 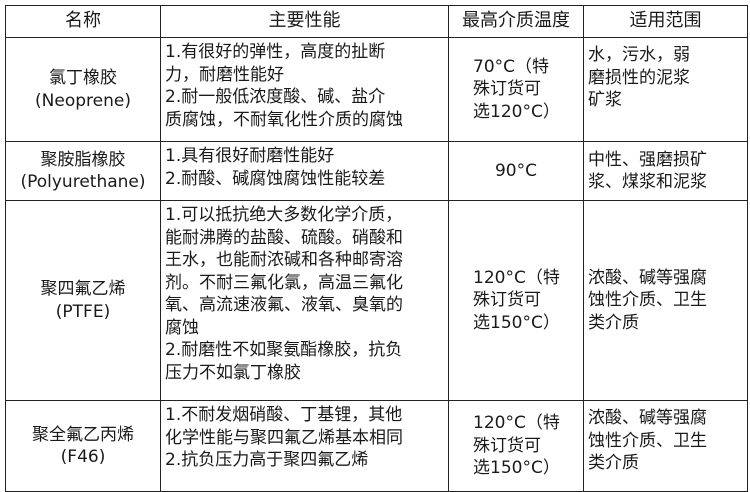 What do you see at coordinates (516, 171) in the screenshot?
I see `material-max-temp: 90°C` at bounding box center [516, 171].